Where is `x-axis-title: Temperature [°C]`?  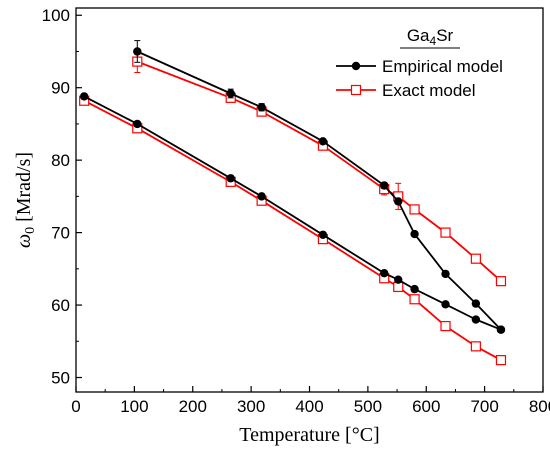
x-axis-title: Temperature [°C] is located at coordinates (309, 435).